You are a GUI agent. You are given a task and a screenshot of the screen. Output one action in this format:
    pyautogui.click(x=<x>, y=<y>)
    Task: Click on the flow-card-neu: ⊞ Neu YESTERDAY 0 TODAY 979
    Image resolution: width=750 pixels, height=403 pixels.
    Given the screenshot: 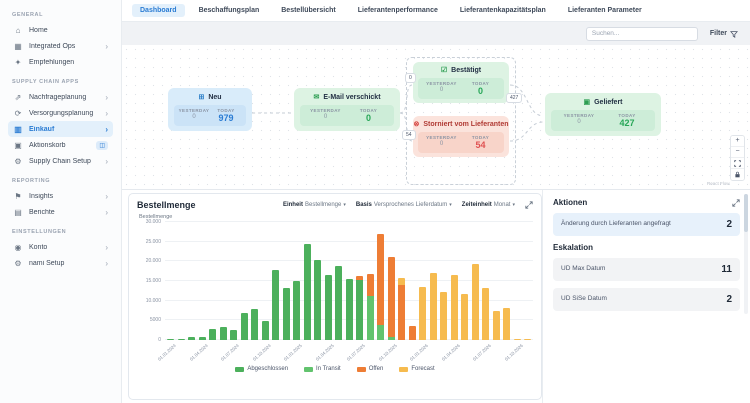 What is the action you would take?
    pyautogui.click(x=210, y=109)
    